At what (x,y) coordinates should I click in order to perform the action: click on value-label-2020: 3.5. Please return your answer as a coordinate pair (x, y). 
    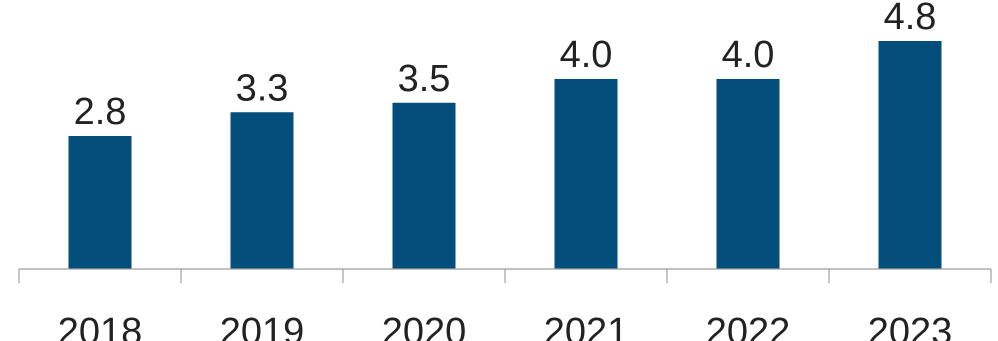
    Looking at the image, I should click on (424, 79).